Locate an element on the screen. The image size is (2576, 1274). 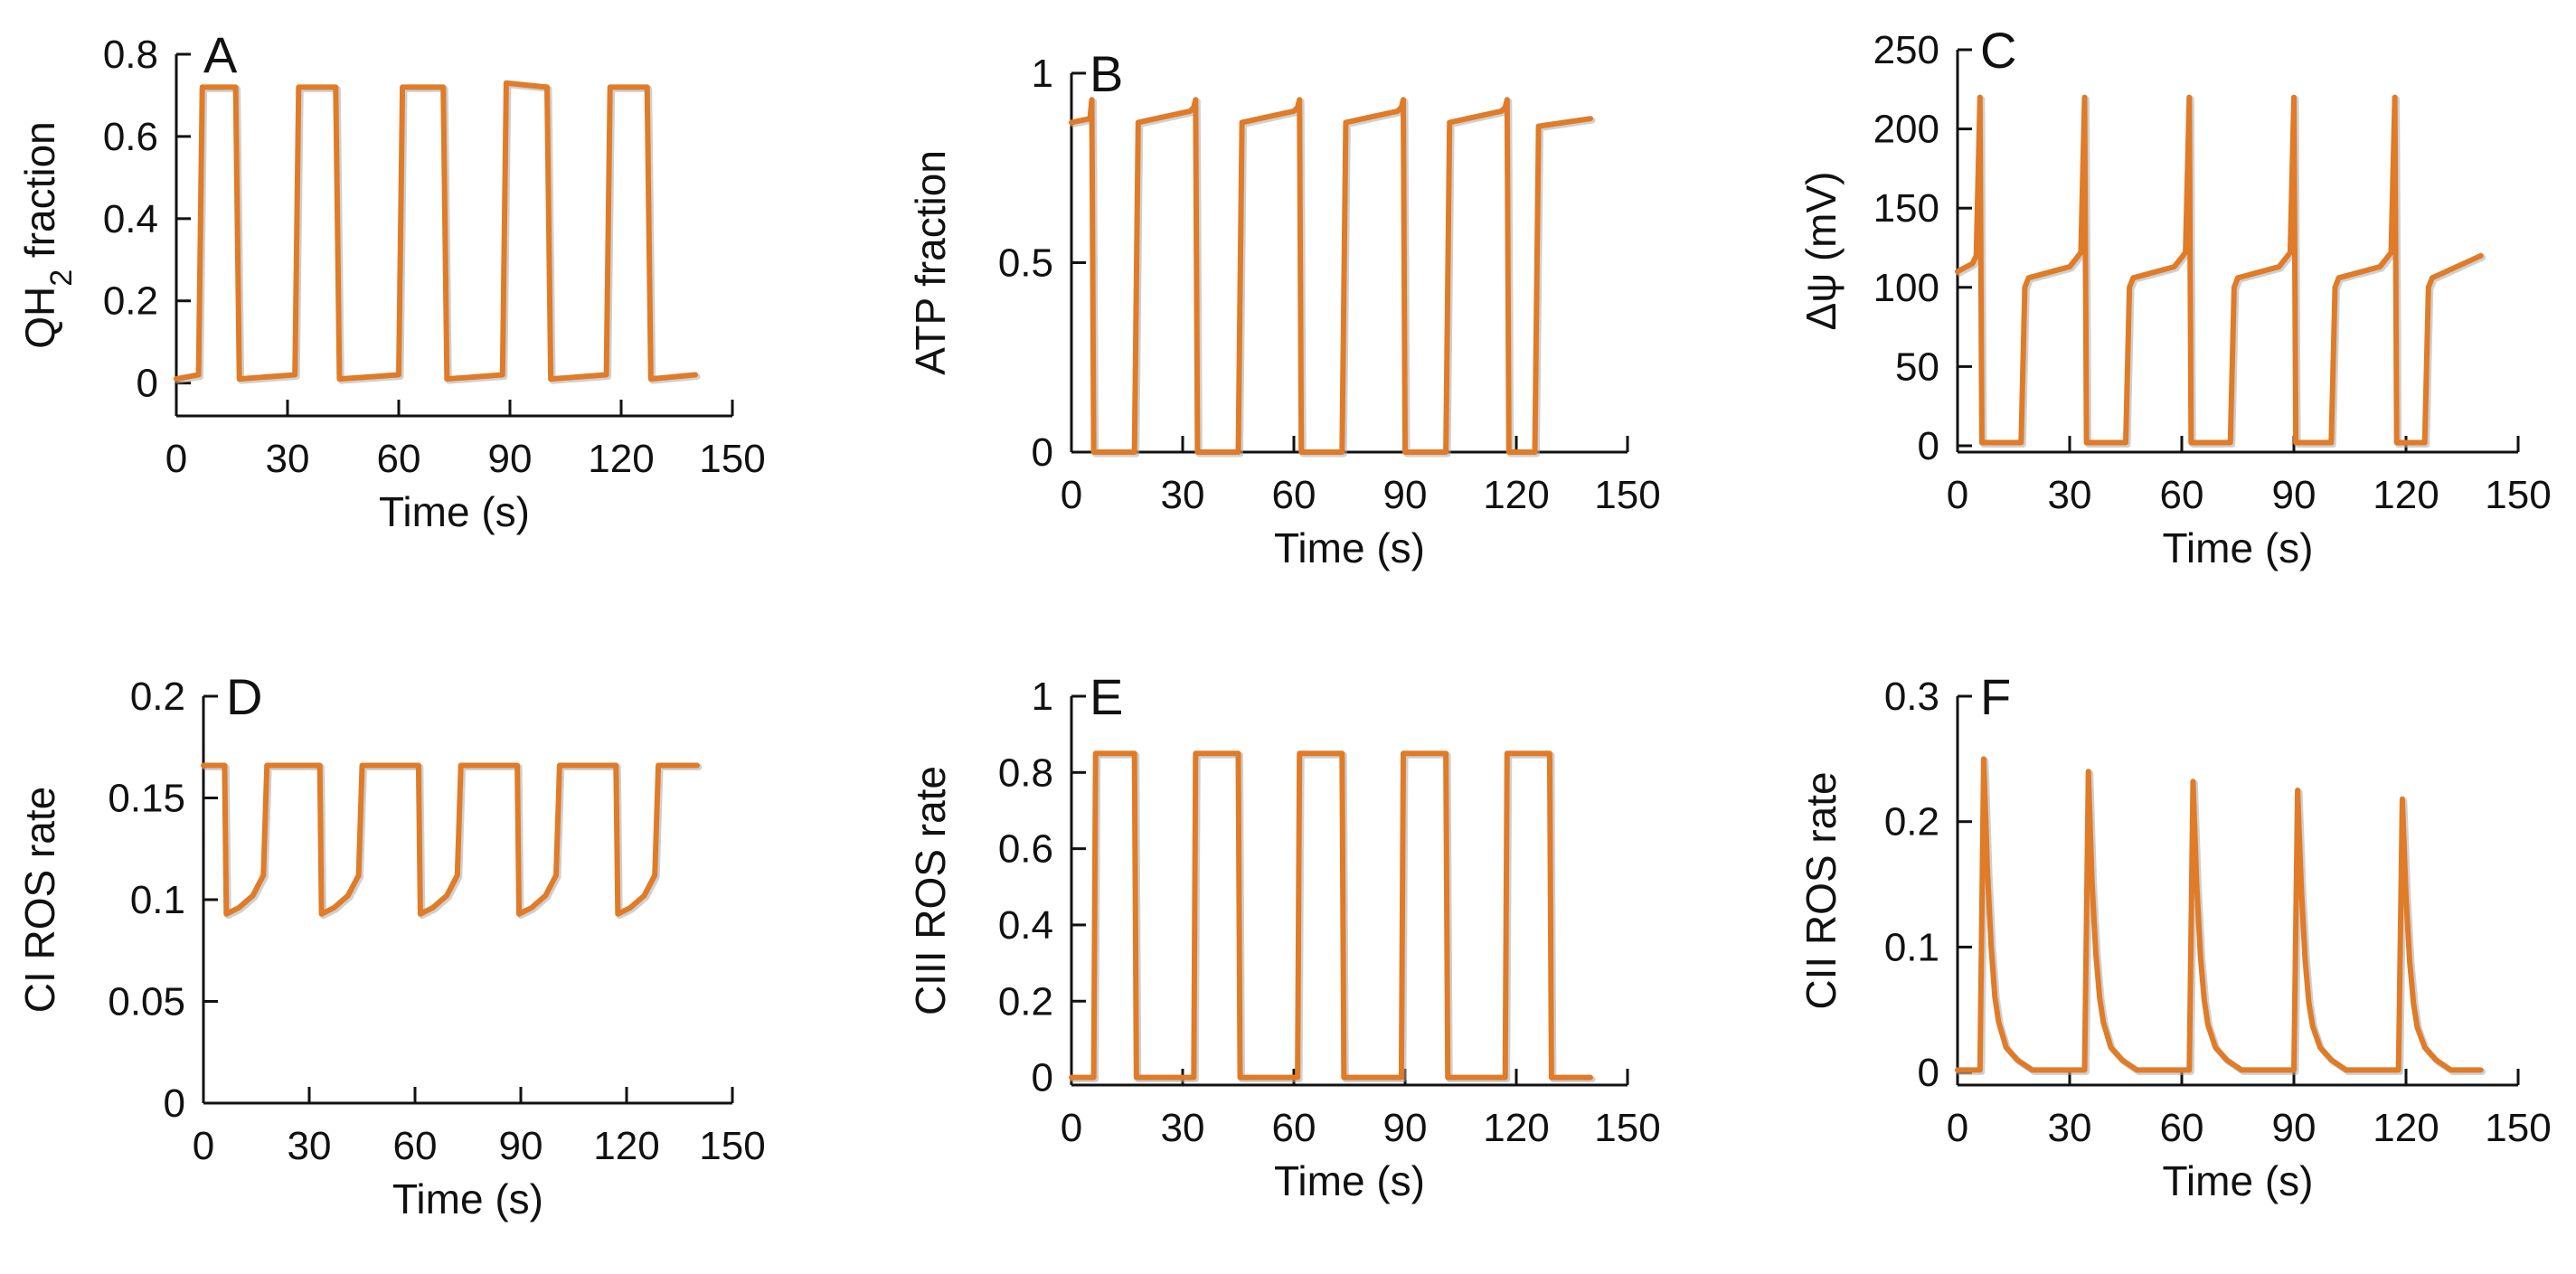
panel-b-series is located at coordinates (1332, 277).